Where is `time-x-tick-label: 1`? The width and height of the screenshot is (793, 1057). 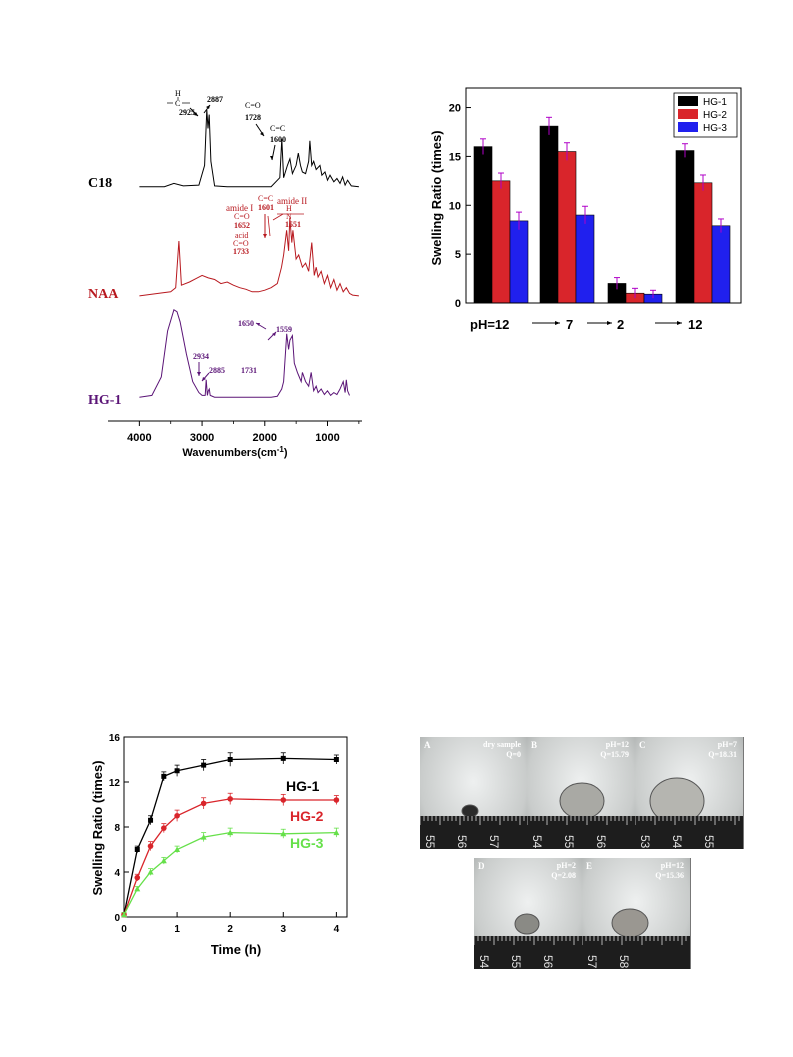
time-x-tick-label: 1 is located at coordinates (177, 929).